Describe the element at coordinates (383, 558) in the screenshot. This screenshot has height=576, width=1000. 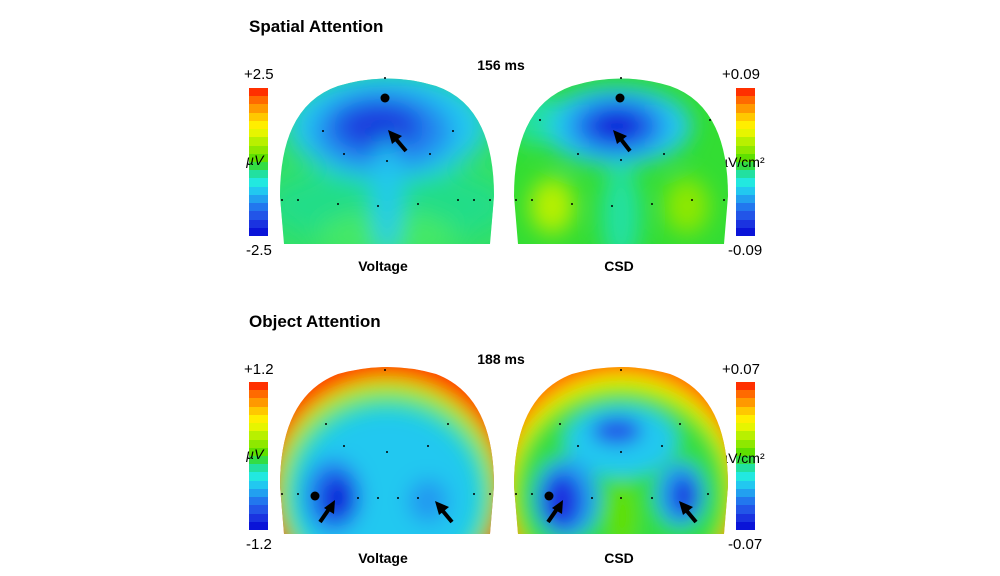
I see `voltage-caption-object: Voltage` at that location.